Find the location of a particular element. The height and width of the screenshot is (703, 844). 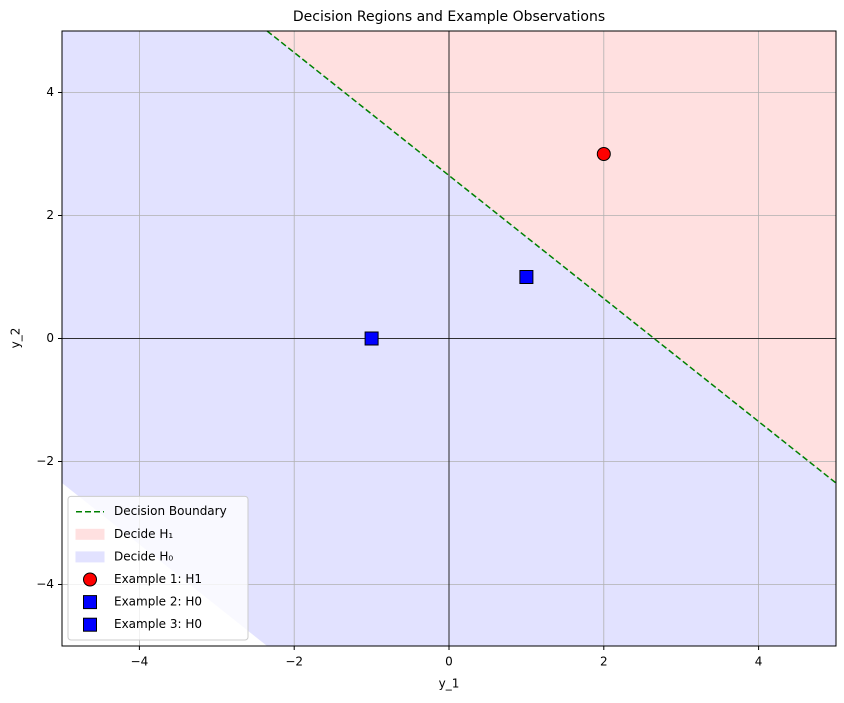

y-tick-label: 4 is located at coordinates (50, 92).